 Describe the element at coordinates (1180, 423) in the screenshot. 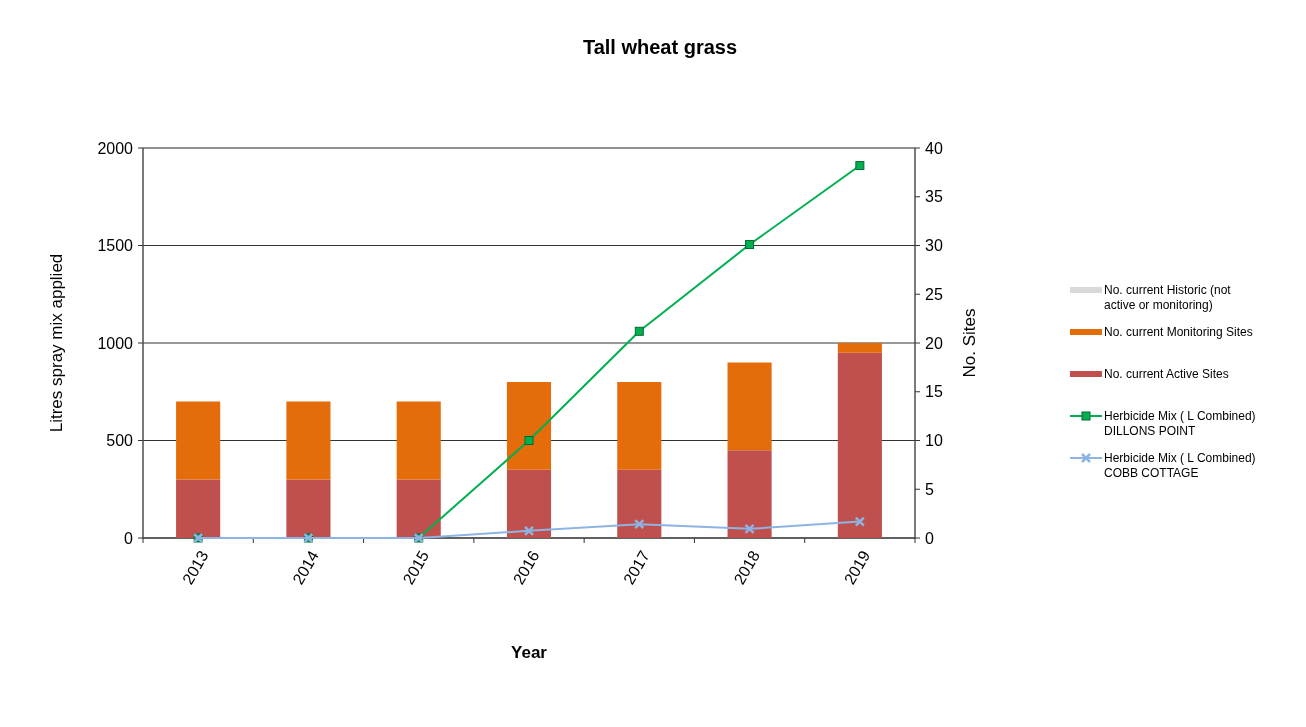

I see `legend-label: Herbicide Mix ( L Combined) DILLONS POINT` at that location.